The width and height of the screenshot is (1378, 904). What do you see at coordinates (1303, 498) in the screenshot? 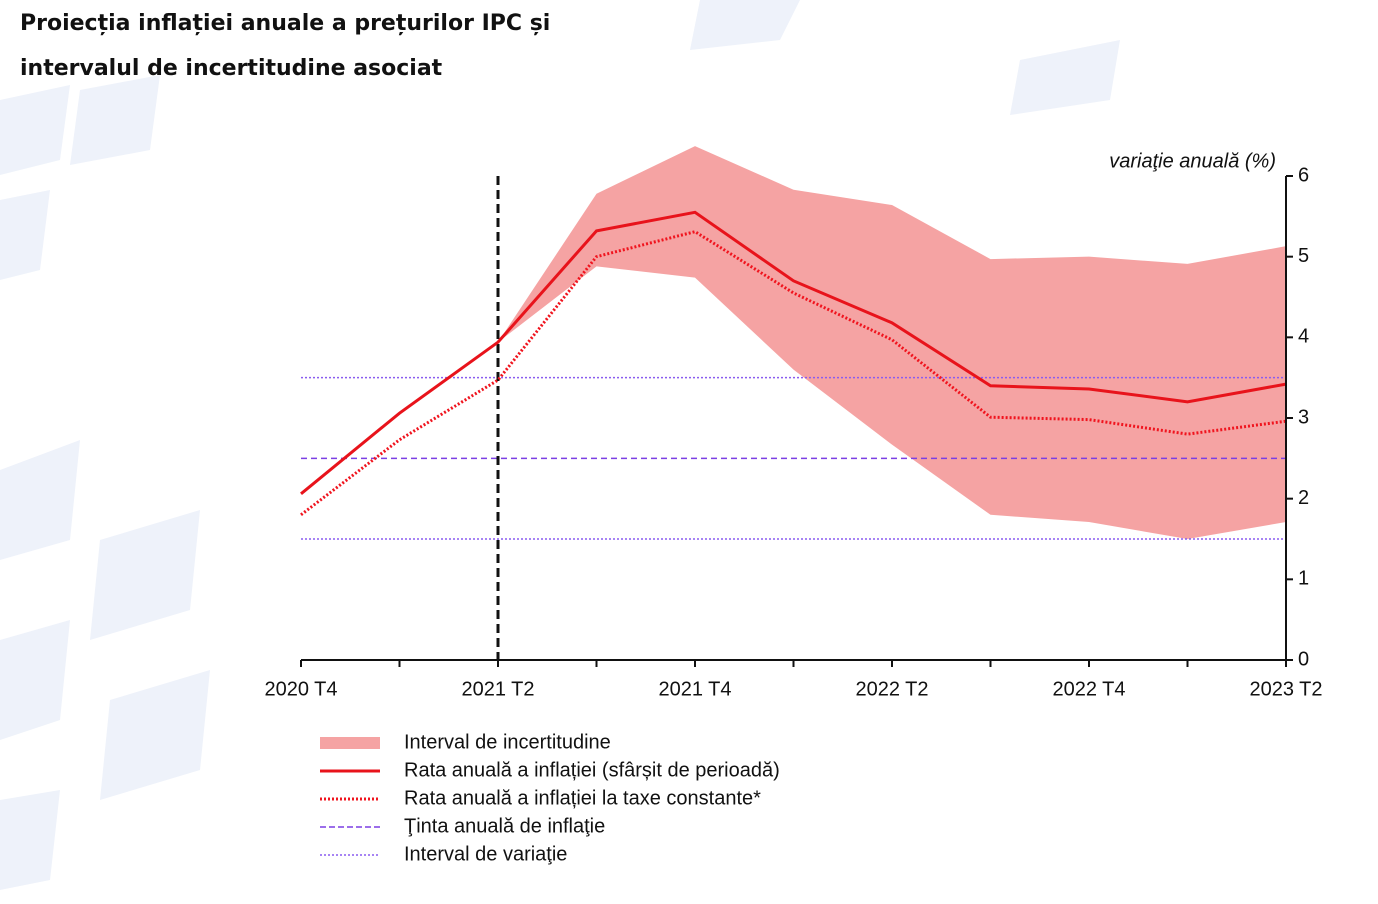
I see `y-tick-label: 2` at bounding box center [1303, 498].